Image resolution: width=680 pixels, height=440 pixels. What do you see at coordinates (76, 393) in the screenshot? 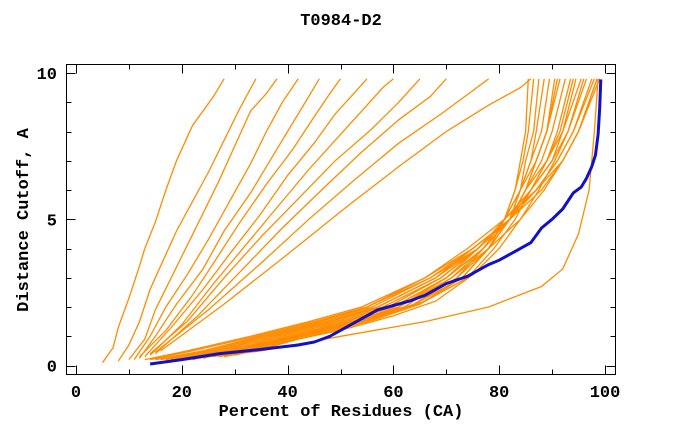
I see `x-tick-label: 0` at bounding box center [76, 393].